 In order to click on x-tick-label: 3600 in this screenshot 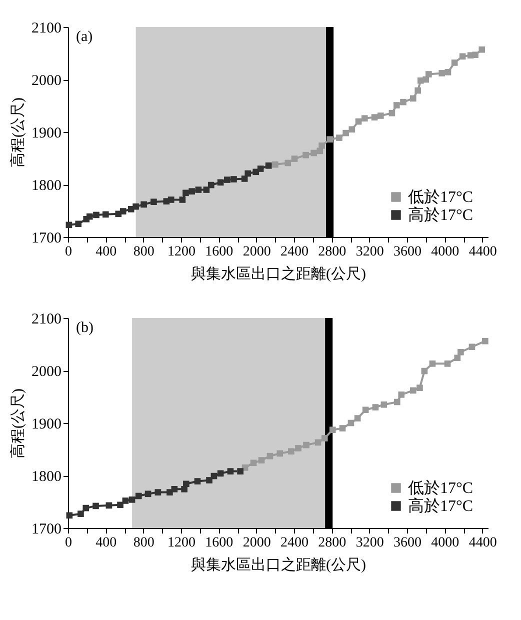, I will do `click(408, 252)`.